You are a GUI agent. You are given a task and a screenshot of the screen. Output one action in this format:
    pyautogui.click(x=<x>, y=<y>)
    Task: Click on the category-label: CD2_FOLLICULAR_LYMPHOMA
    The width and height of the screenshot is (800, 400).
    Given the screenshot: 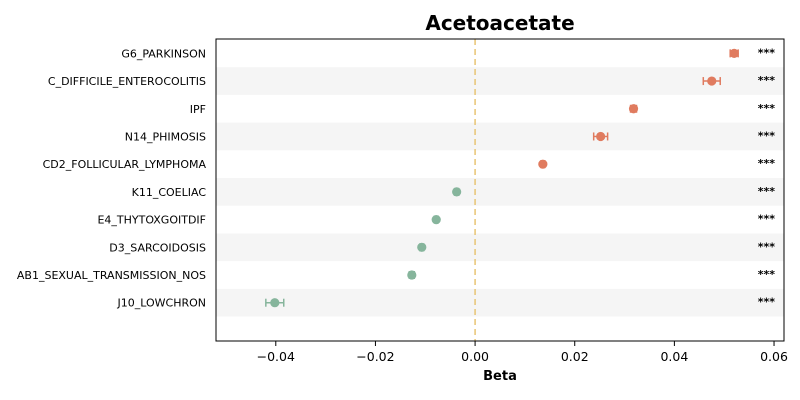 What is the action you would take?
    pyautogui.click(x=125, y=164)
    